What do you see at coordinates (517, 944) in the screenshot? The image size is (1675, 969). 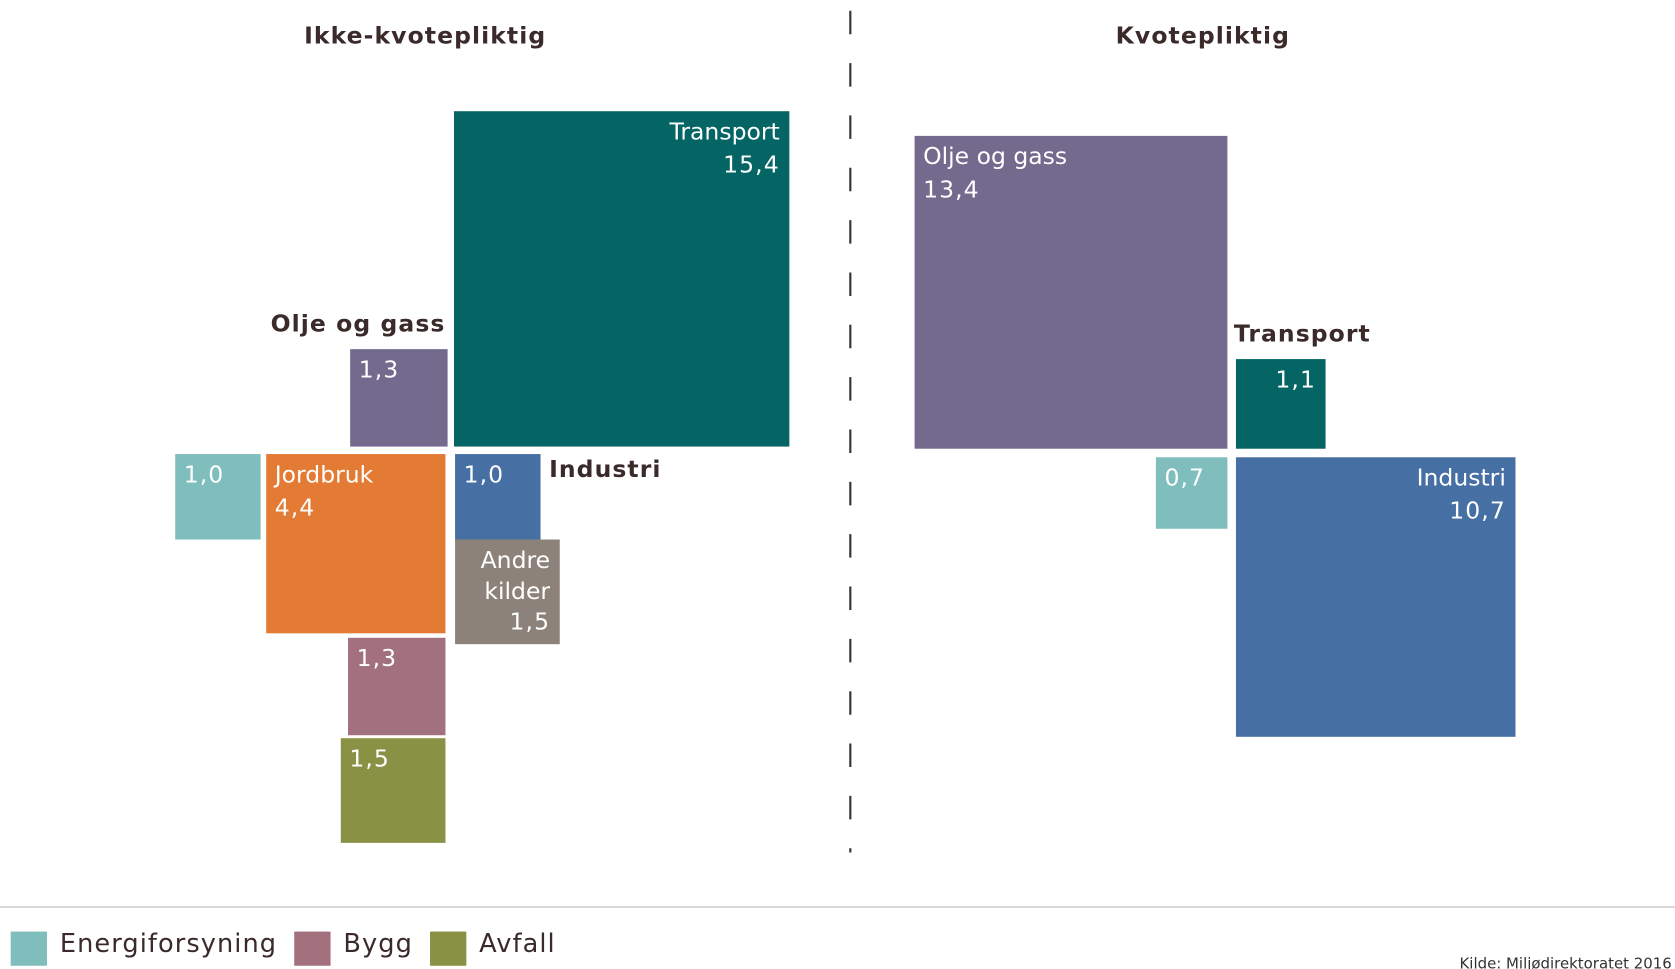 I see `legend-label: Avfall` at bounding box center [517, 944].